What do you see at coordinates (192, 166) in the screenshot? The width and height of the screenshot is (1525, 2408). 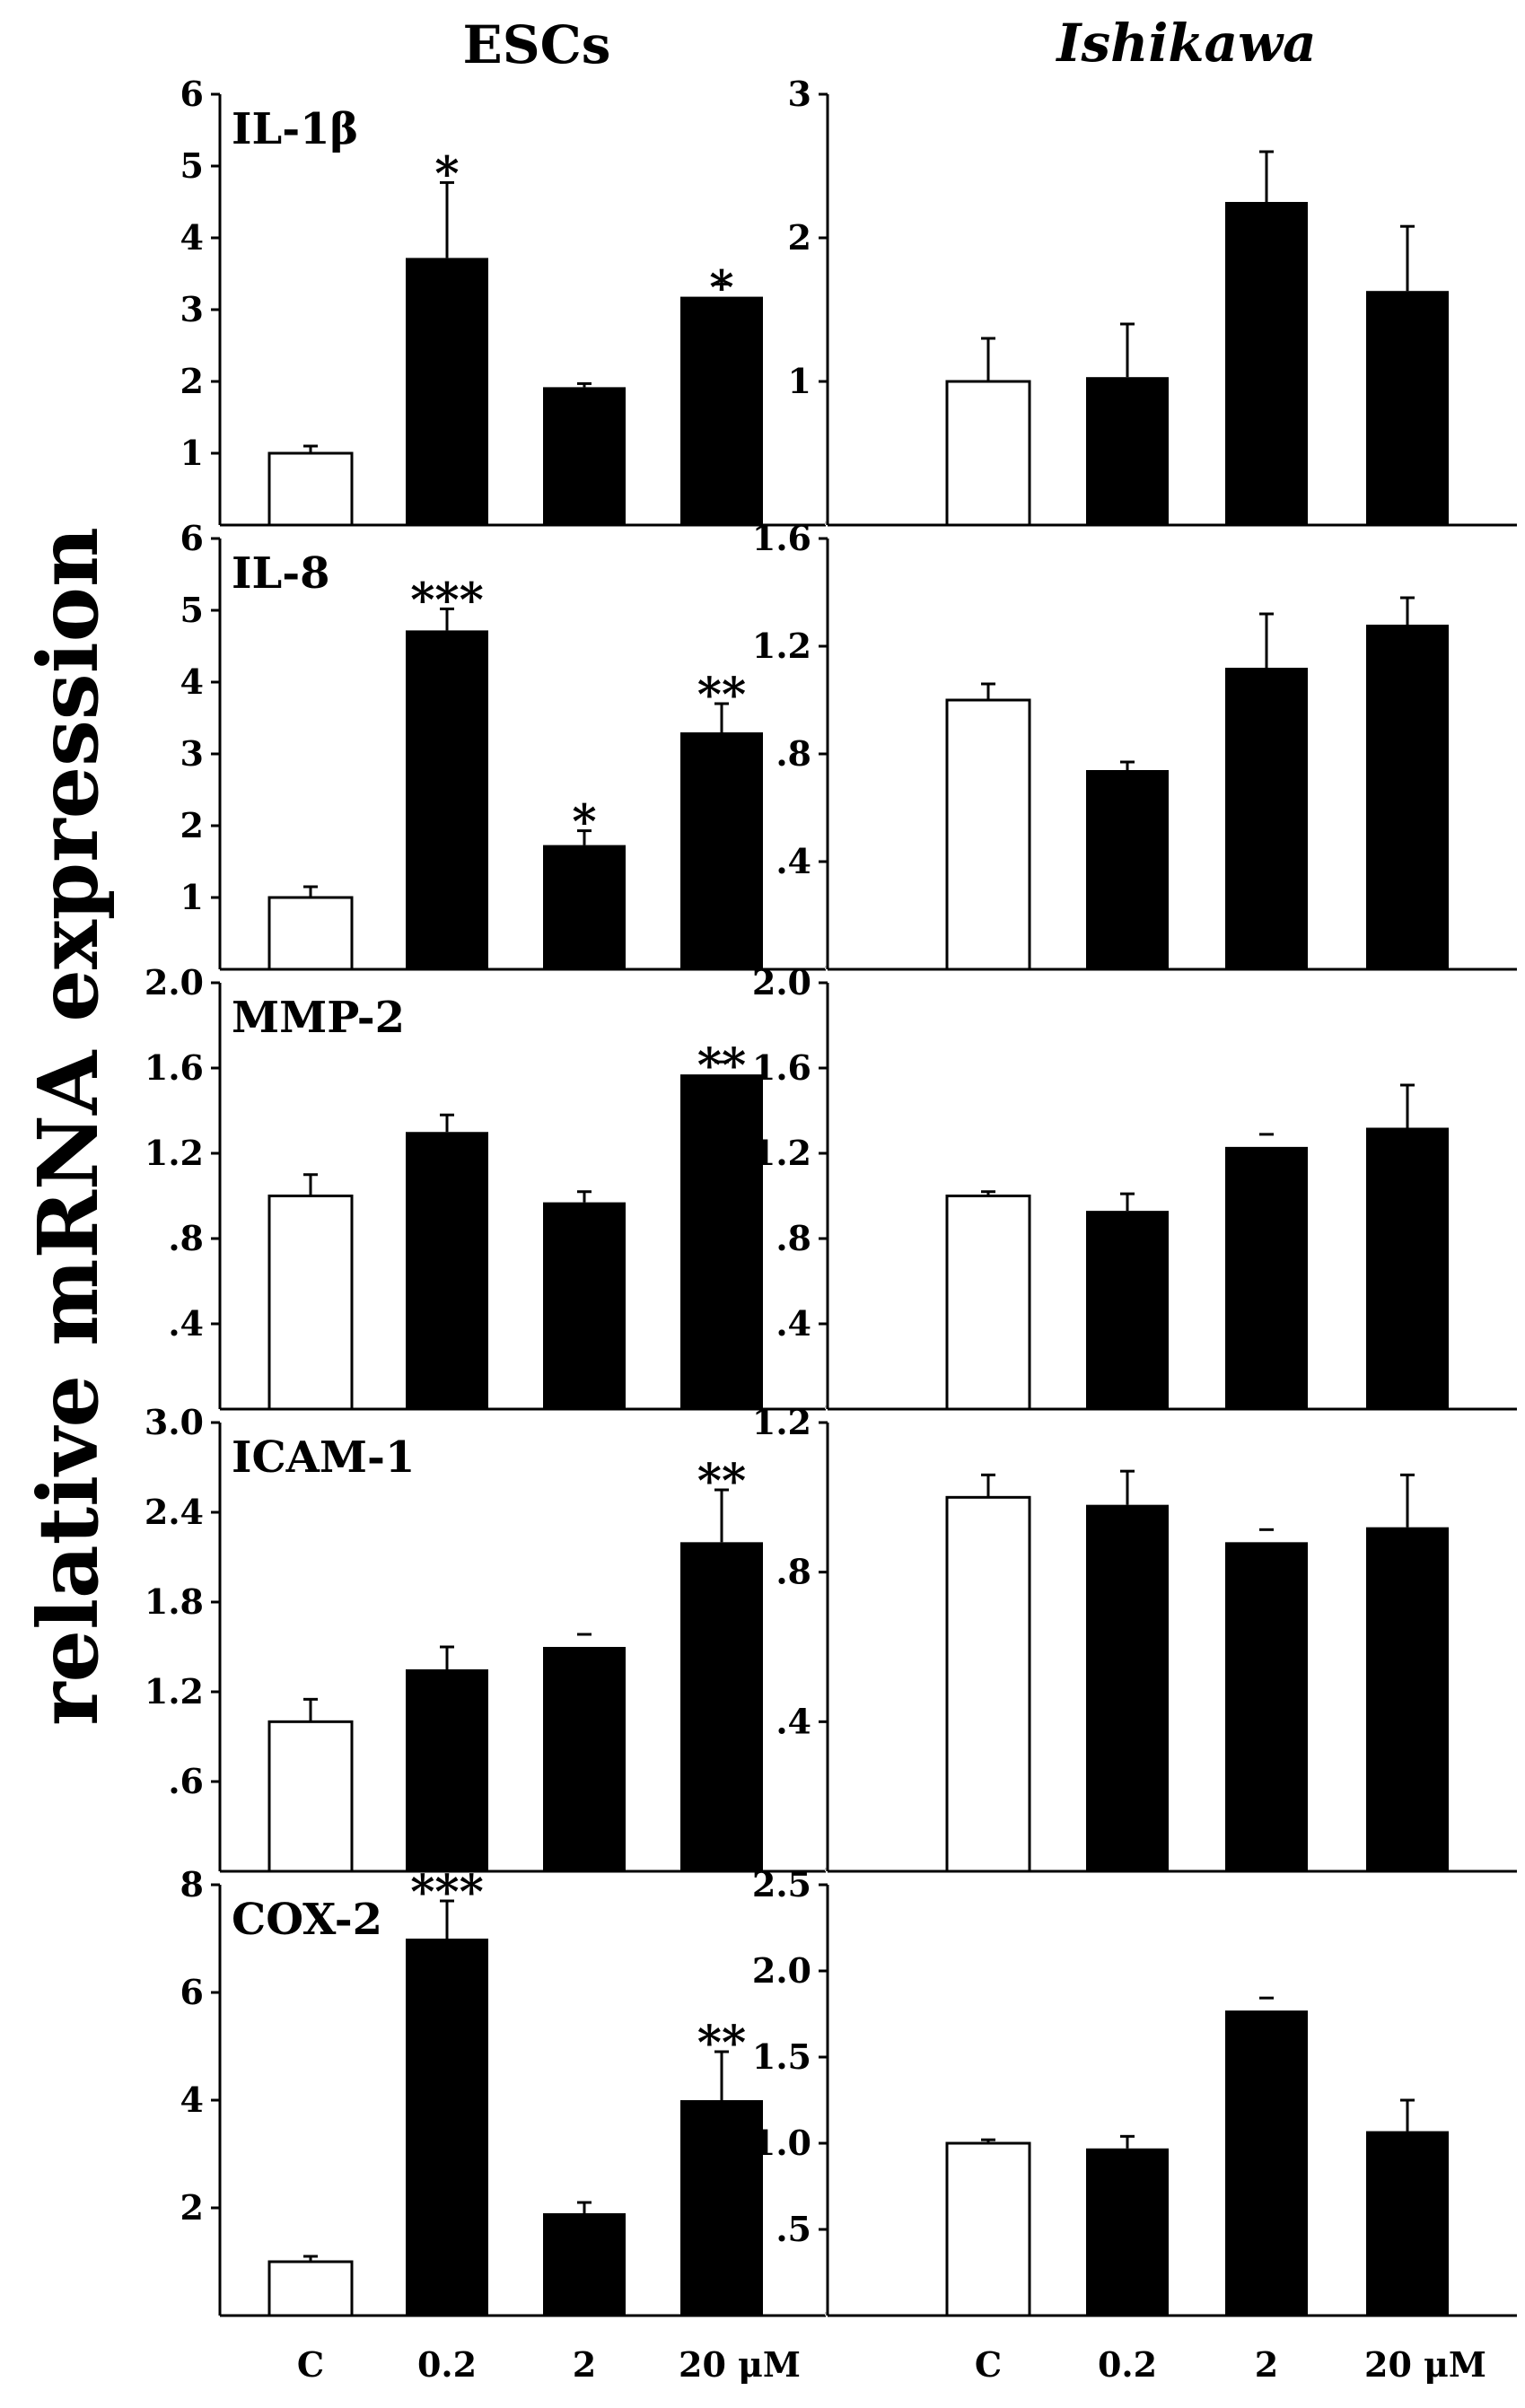 I see `y-tick-label: 5` at bounding box center [192, 166].